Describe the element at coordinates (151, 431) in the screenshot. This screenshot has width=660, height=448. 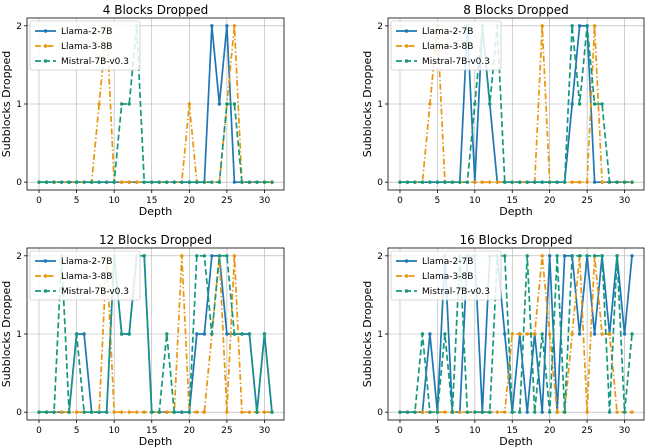
I see `x-tick-label: 15` at that location.